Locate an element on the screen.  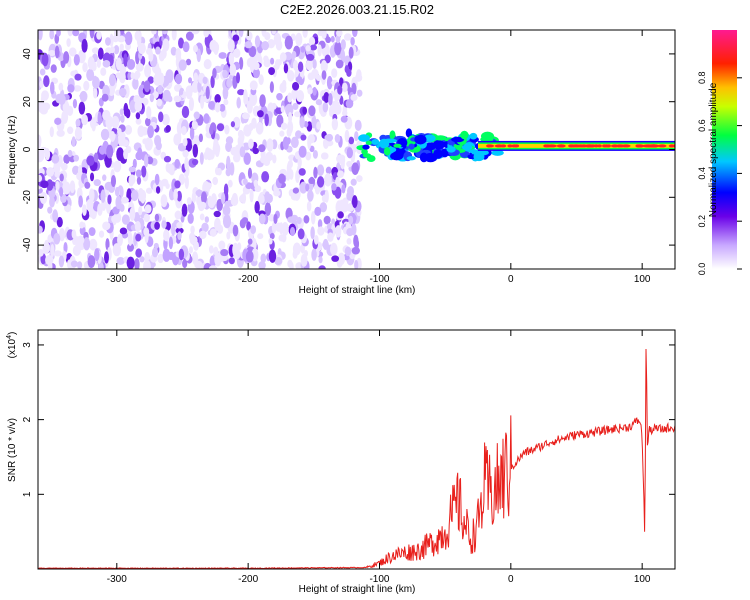
signal-blob is located at coordinates (458, 139).